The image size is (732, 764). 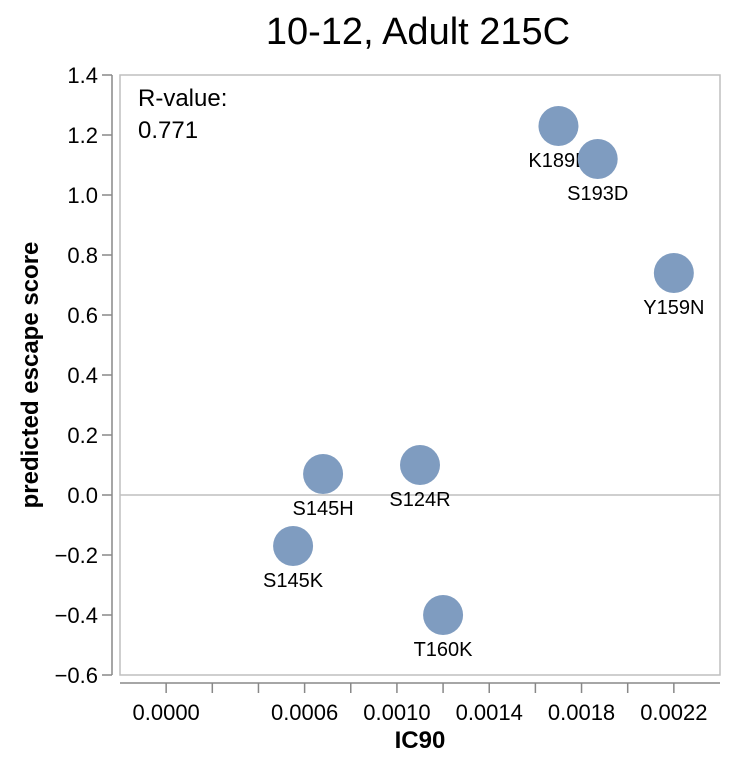 I want to click on y-axis-title: predicted escape score, so click(x=30, y=375).